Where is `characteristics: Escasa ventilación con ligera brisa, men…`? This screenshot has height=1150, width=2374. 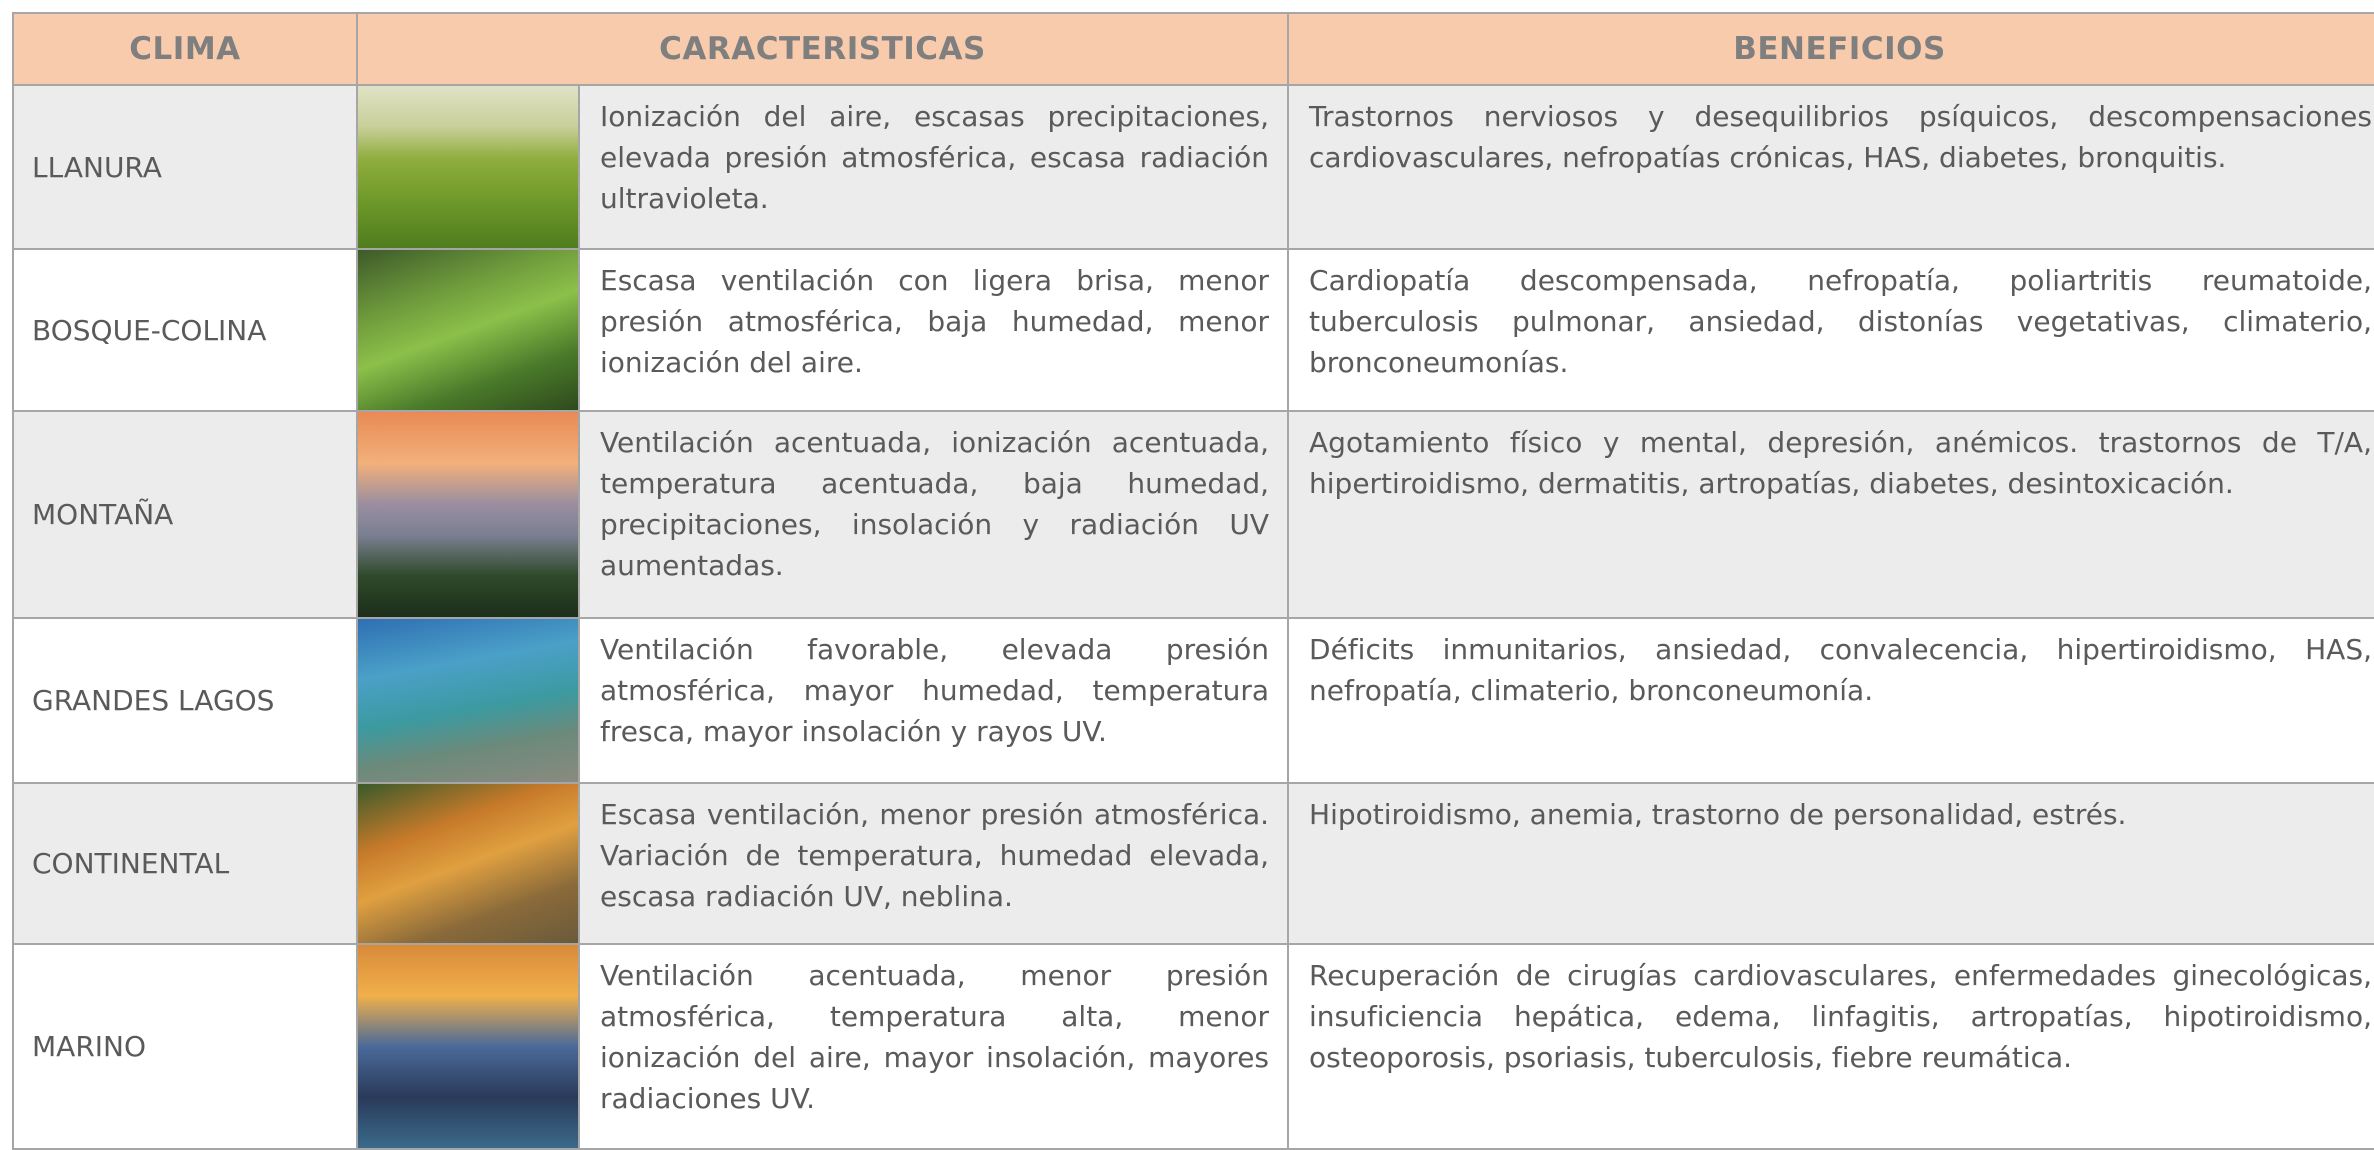 characteristics: Escasa ventilación con ligera brisa, men… is located at coordinates (933, 330).